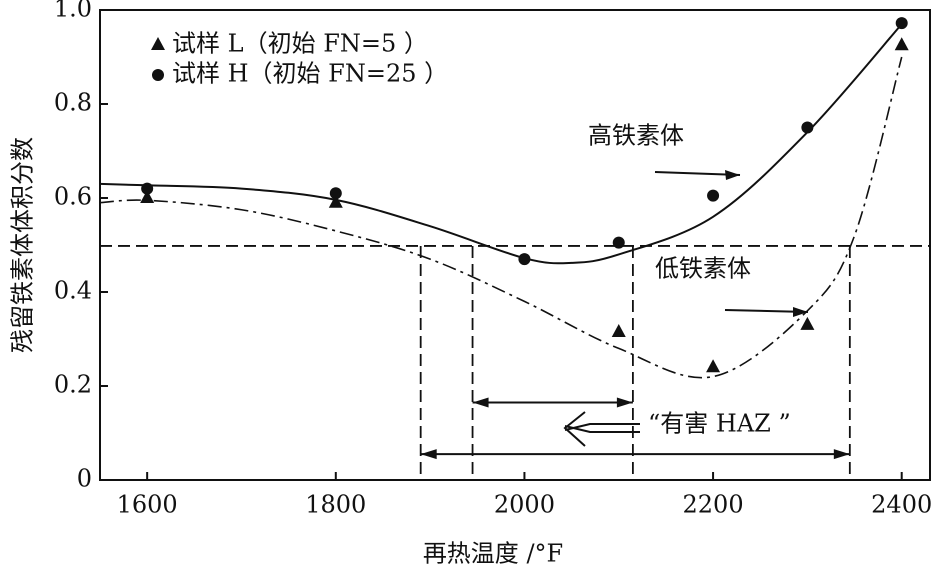 This screenshot has width=935, height=575. I want to click on legend-label: 试样 L（初始 FN=5 ）, so click(300, 44).